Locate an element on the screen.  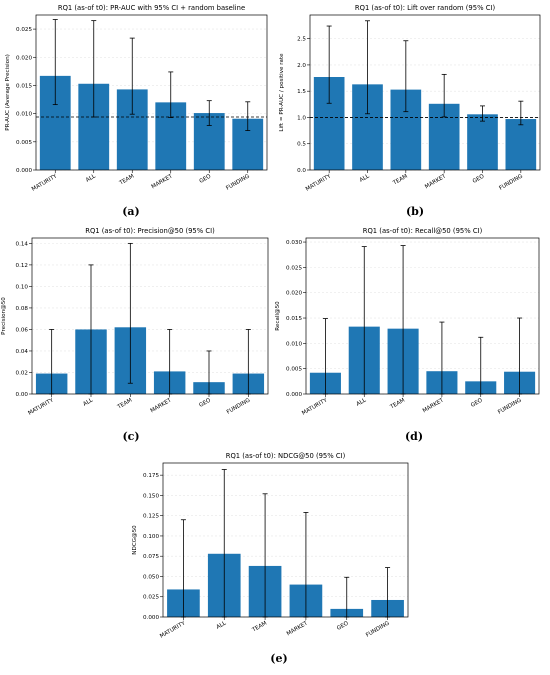
panel-caption: (c) is located at coordinates (130, 436).